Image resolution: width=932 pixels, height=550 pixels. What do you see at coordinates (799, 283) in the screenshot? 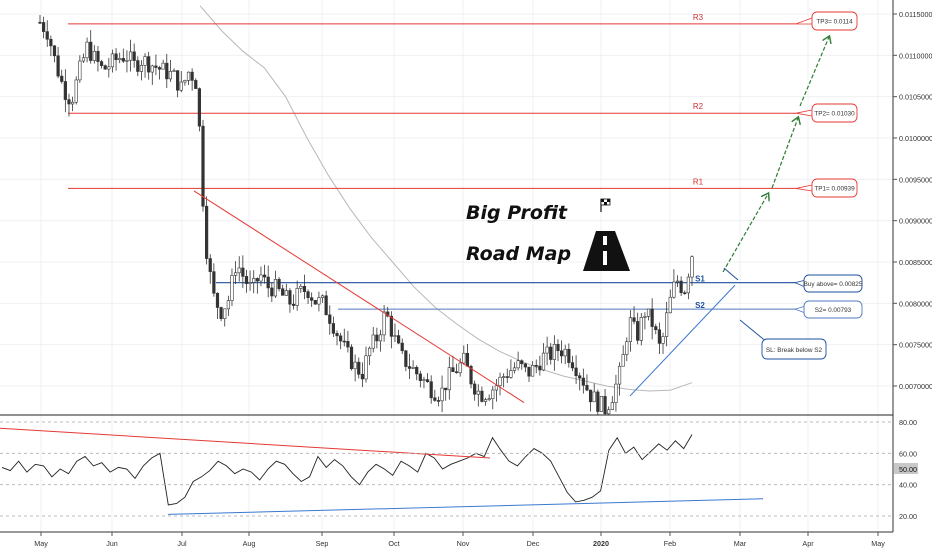
I see `callout-buy-pointer` at bounding box center [799, 283].